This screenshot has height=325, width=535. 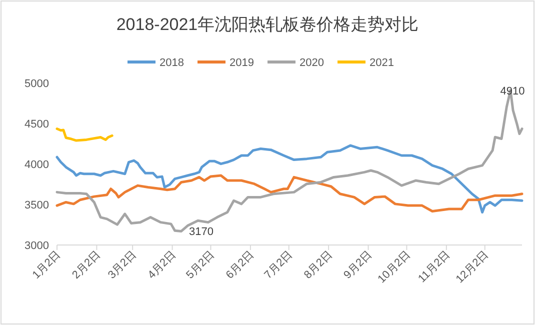 I want to click on legend-label: 2020, so click(x=312, y=63).